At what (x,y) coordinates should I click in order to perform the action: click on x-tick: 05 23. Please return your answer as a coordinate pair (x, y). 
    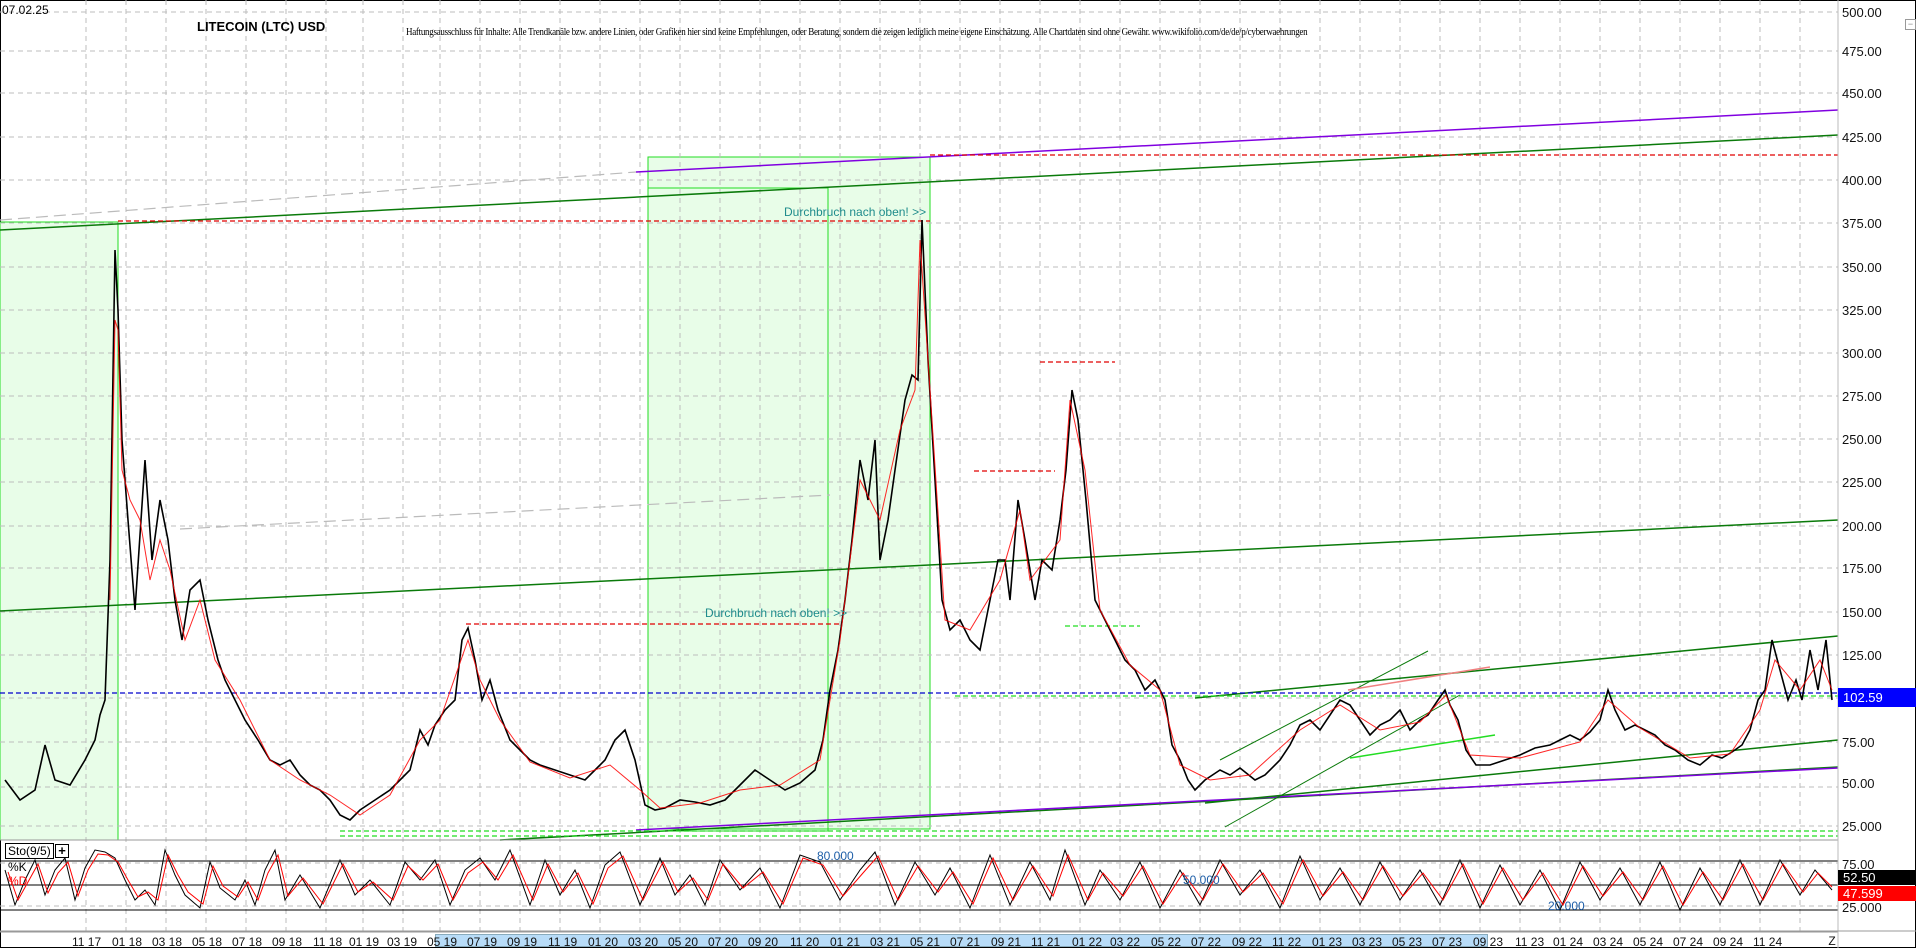
    Looking at the image, I should click on (1407, 942).